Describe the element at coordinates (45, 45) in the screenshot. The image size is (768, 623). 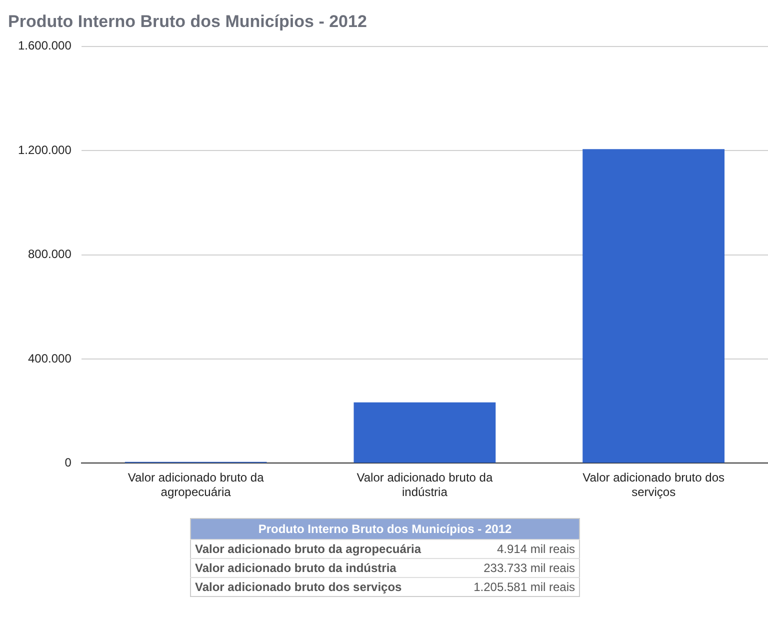
I see `y-tick-label: 1.600.000` at that location.